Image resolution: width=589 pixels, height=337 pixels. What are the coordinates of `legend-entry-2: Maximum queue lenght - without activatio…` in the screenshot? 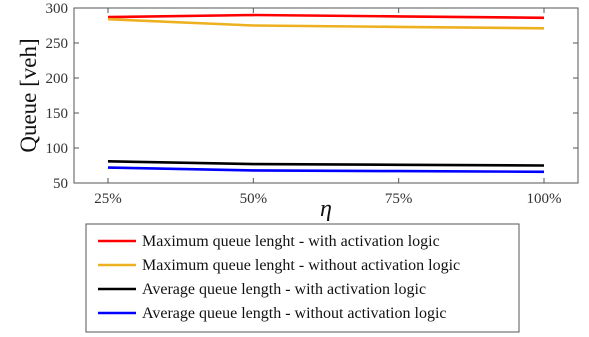 It's located at (301, 265).